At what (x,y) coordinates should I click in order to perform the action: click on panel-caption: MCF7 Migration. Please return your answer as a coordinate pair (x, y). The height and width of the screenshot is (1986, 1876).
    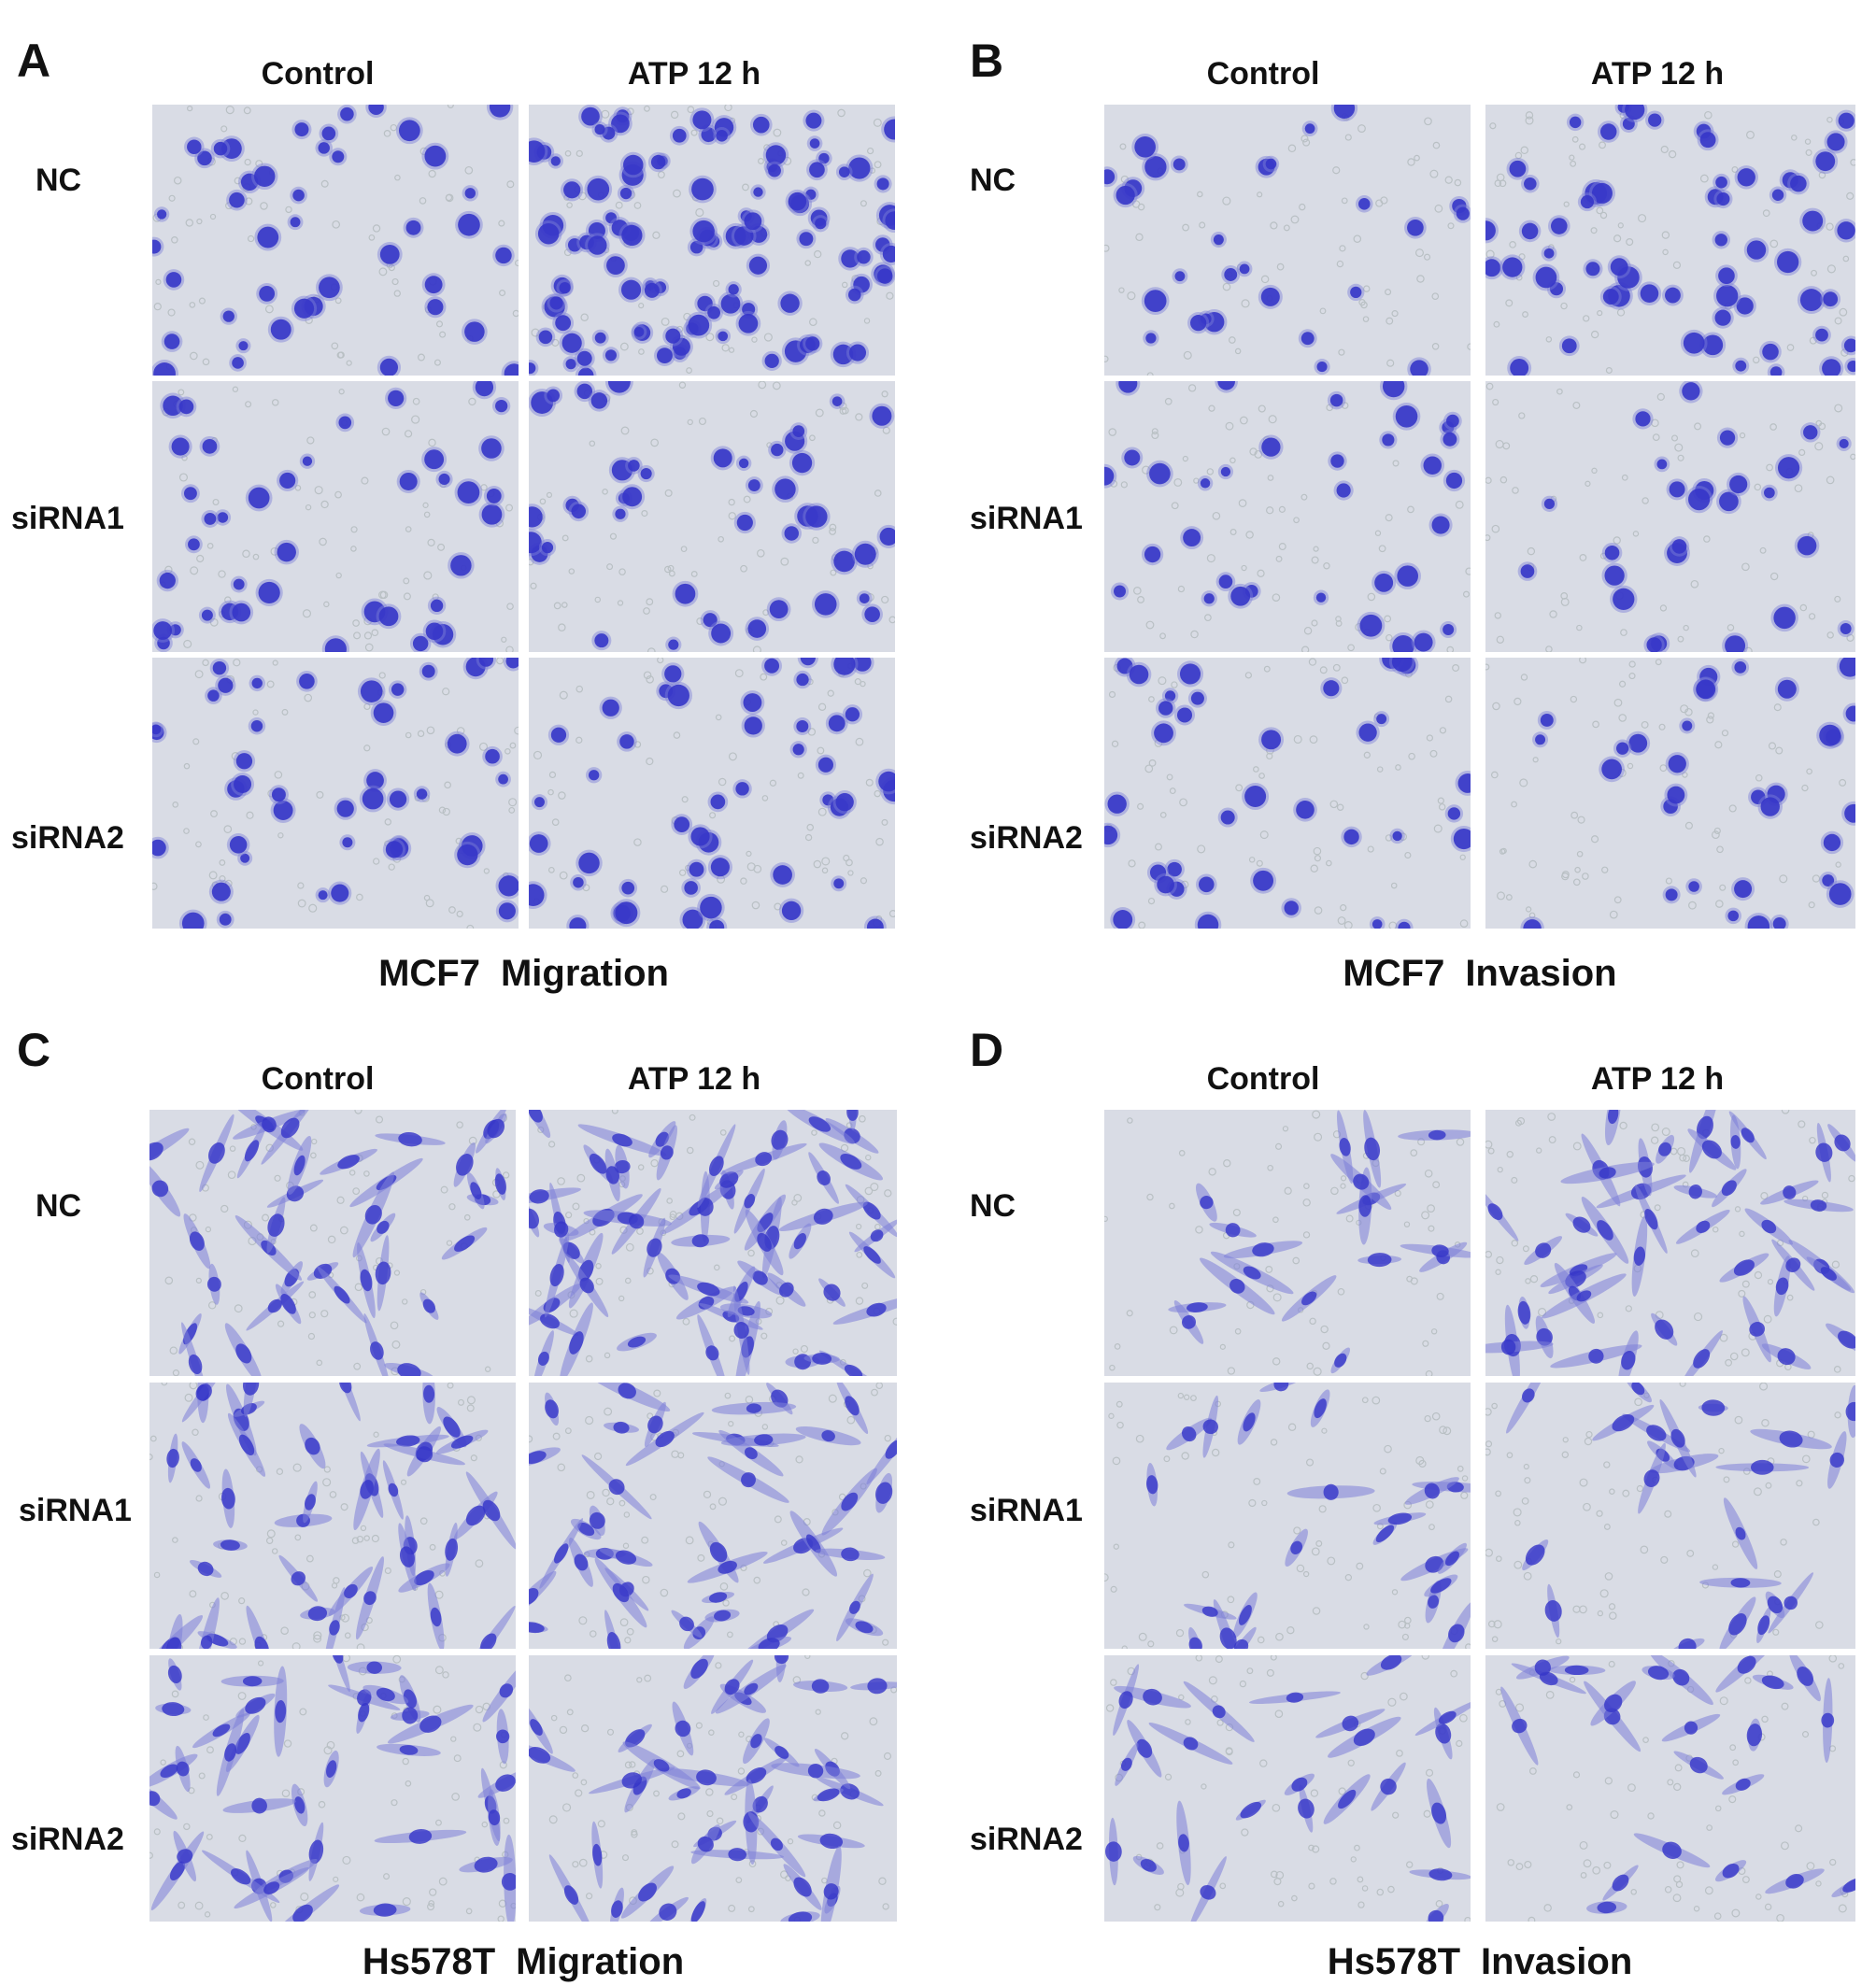
    Looking at the image, I should click on (523, 974).